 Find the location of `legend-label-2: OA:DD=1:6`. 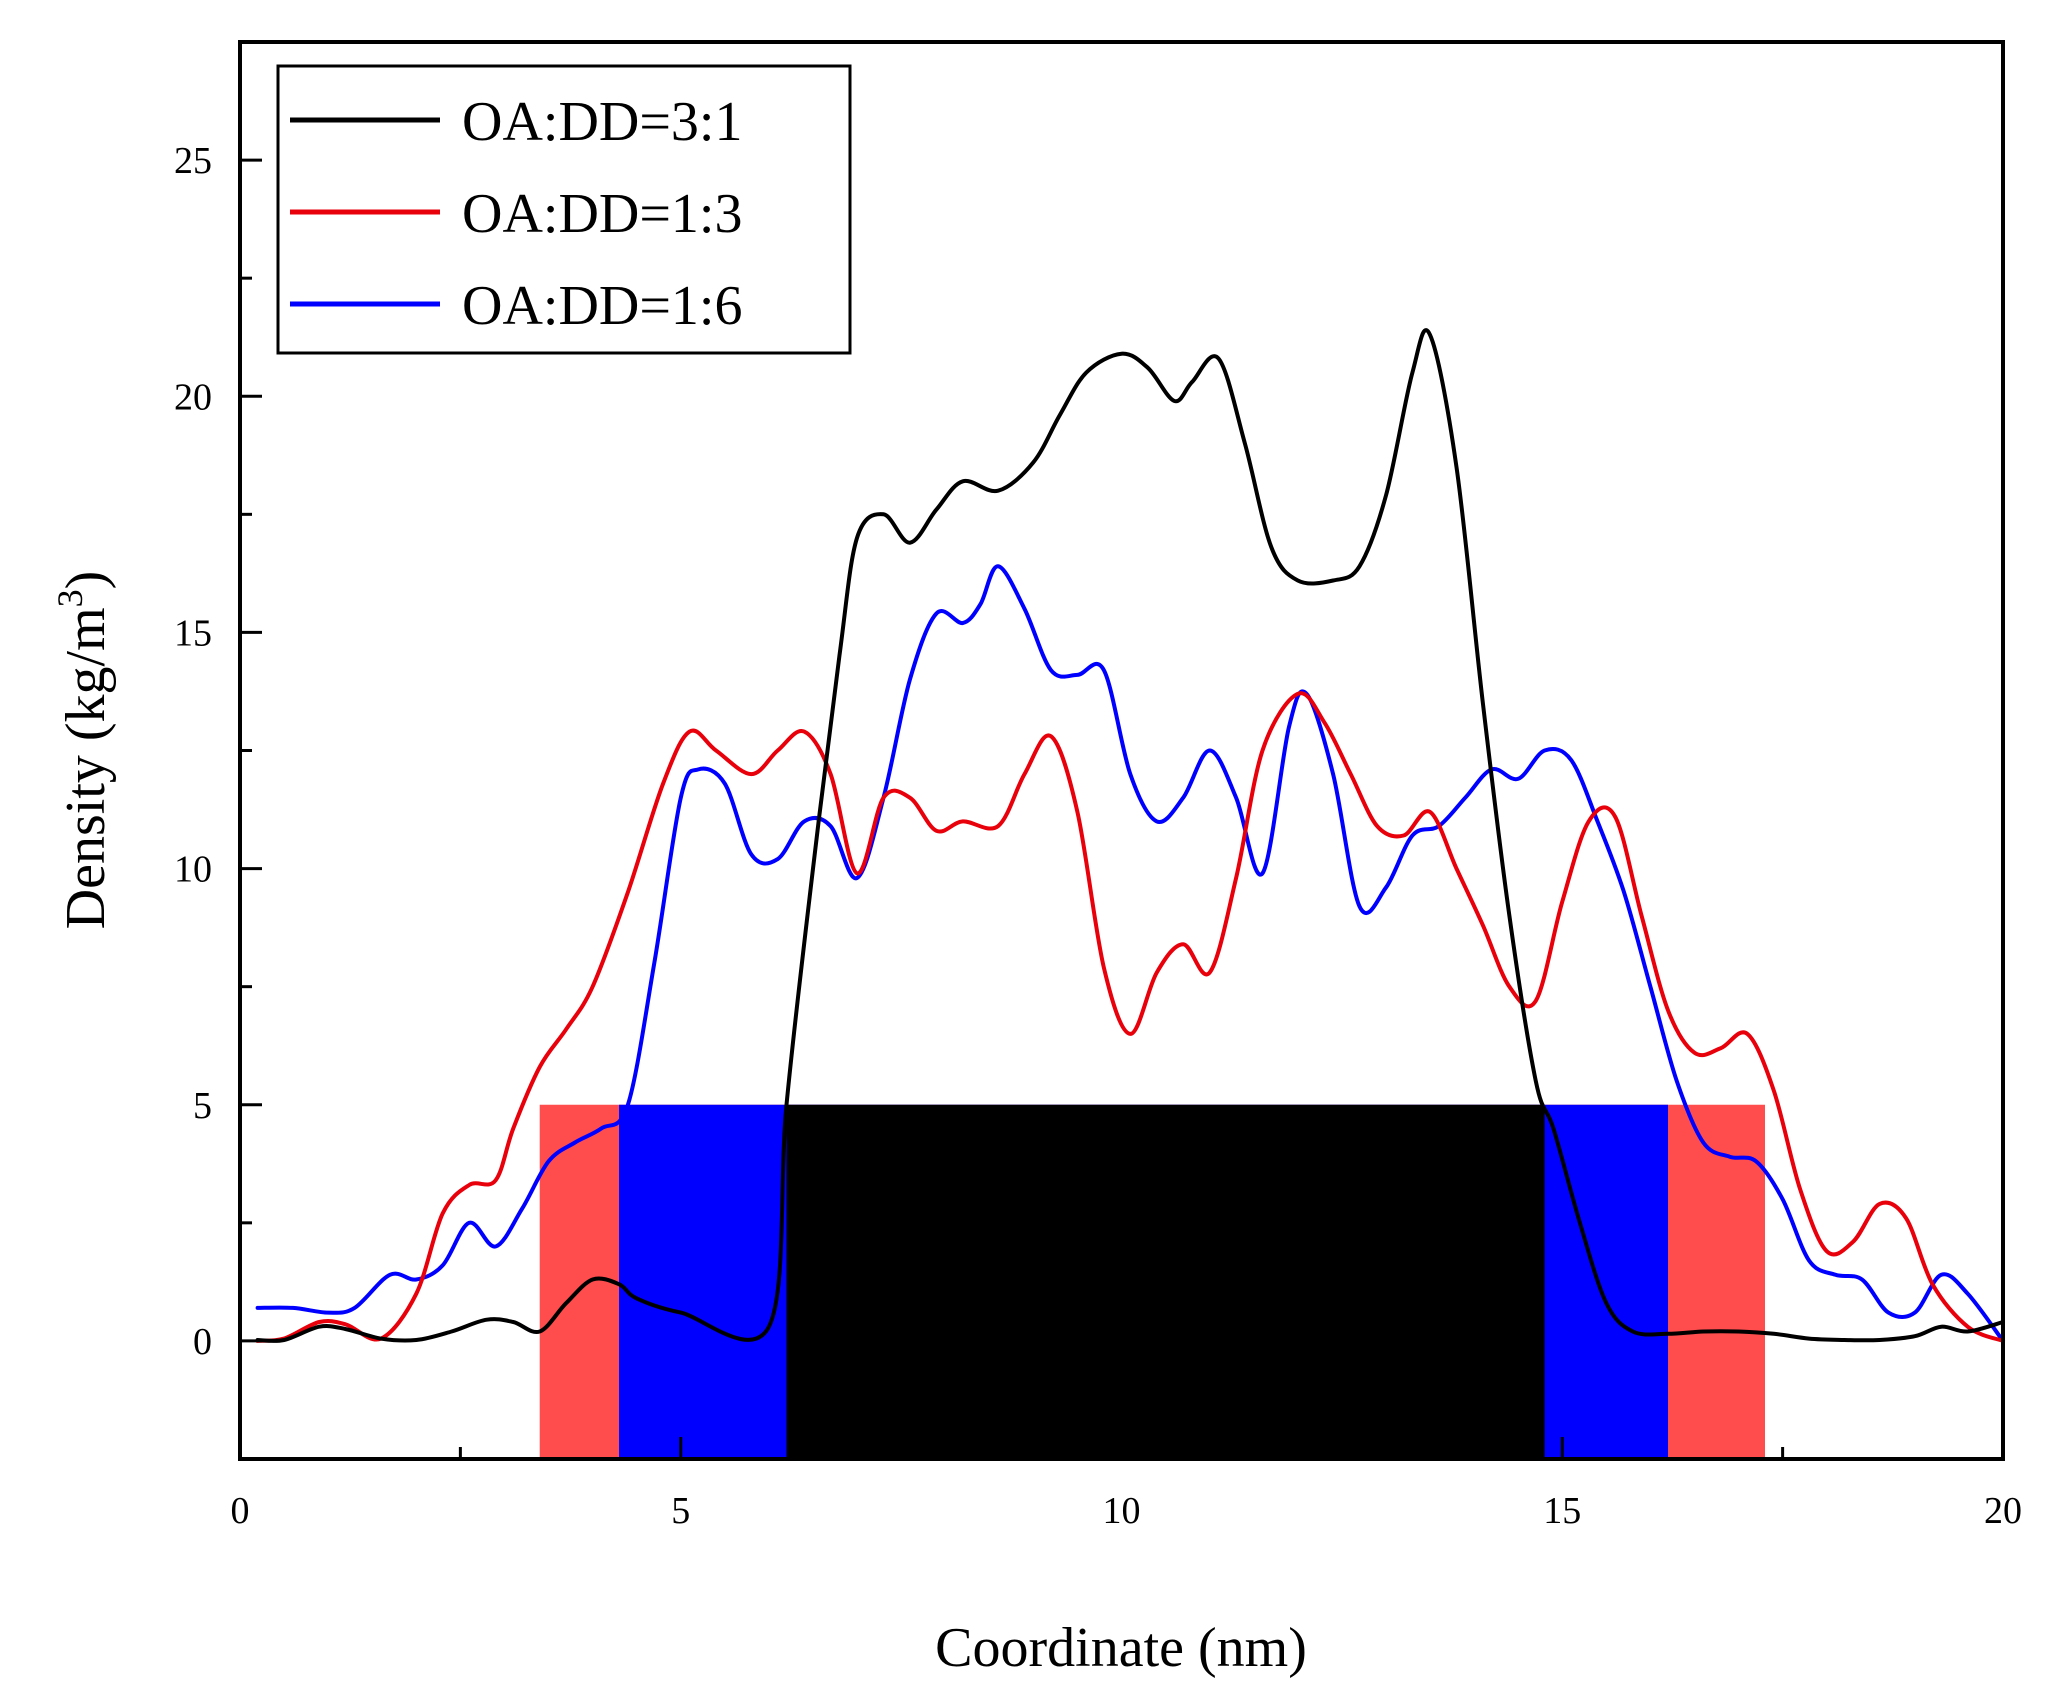

legend-label-2: OA:DD=1:6 is located at coordinates (602, 306).